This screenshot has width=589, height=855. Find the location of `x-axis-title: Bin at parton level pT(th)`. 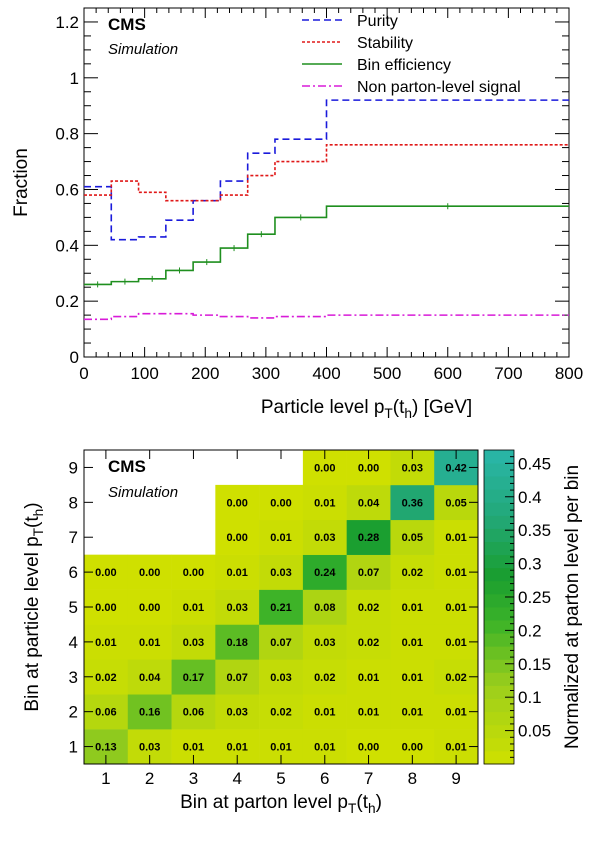

x-axis-title: Bin at parton level pT(th) is located at coordinates (281, 804).